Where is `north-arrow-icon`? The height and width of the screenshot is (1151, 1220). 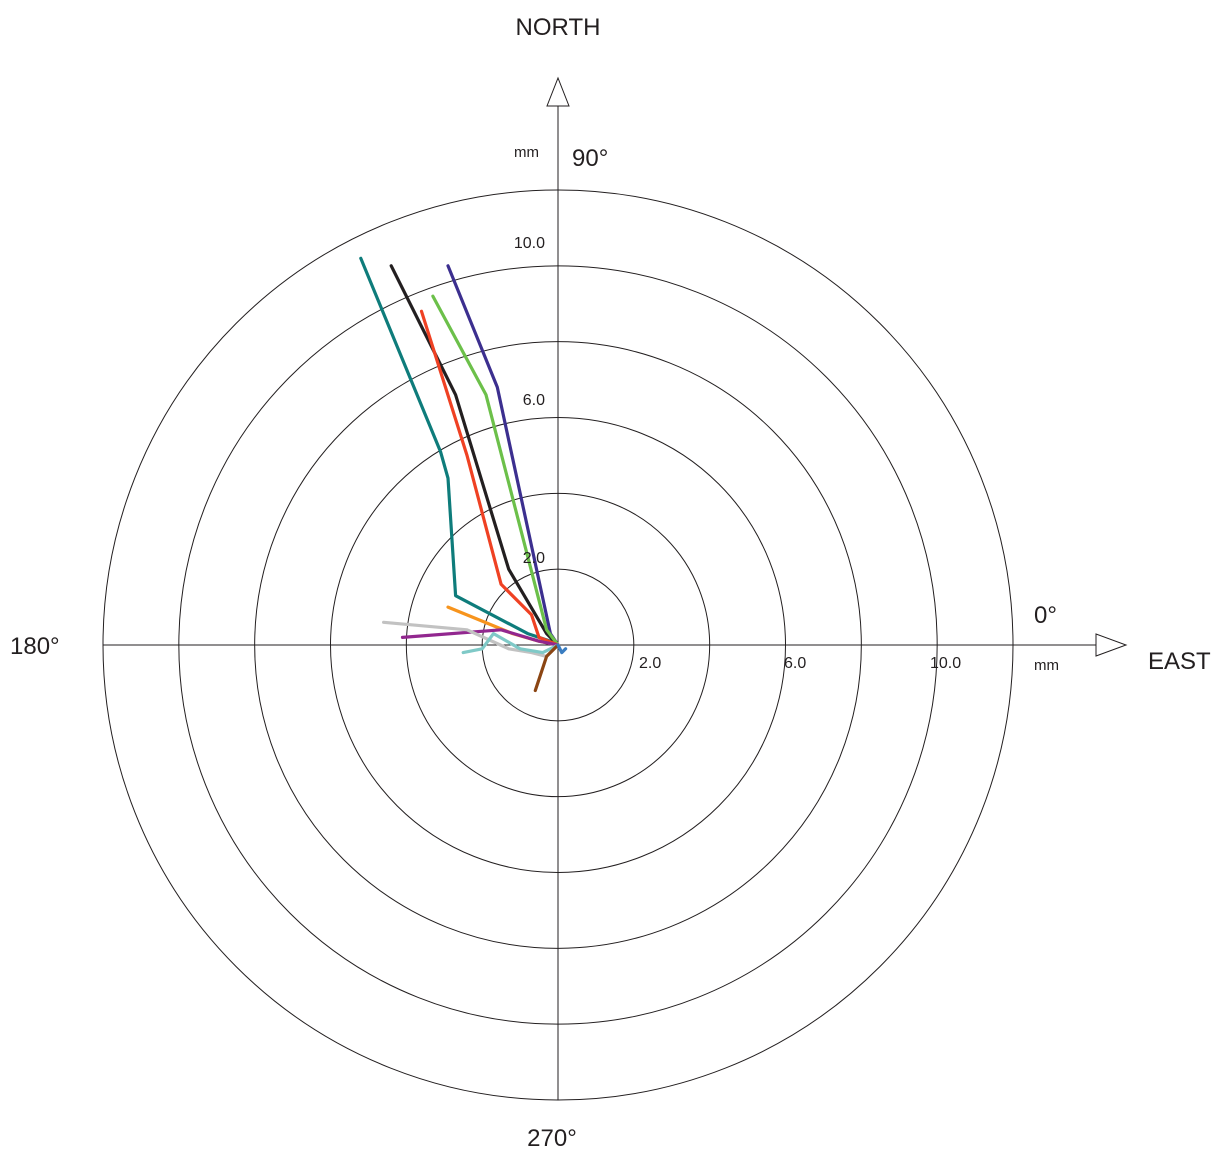
north-arrow-icon is located at coordinates (558, 91).